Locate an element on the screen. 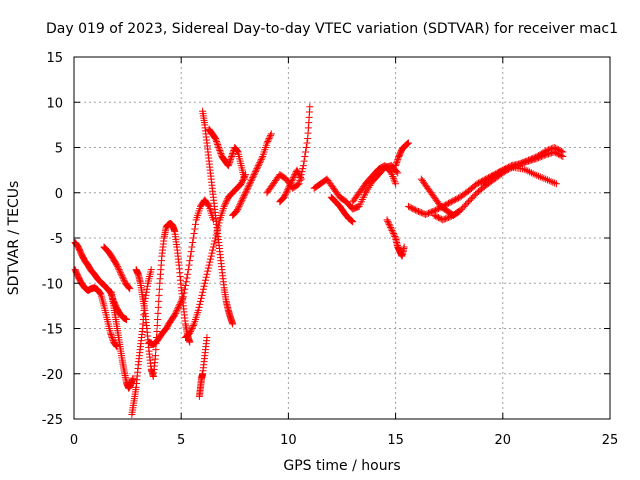 The width and height of the screenshot is (640, 480). x-tick-label: 25 is located at coordinates (610, 440).